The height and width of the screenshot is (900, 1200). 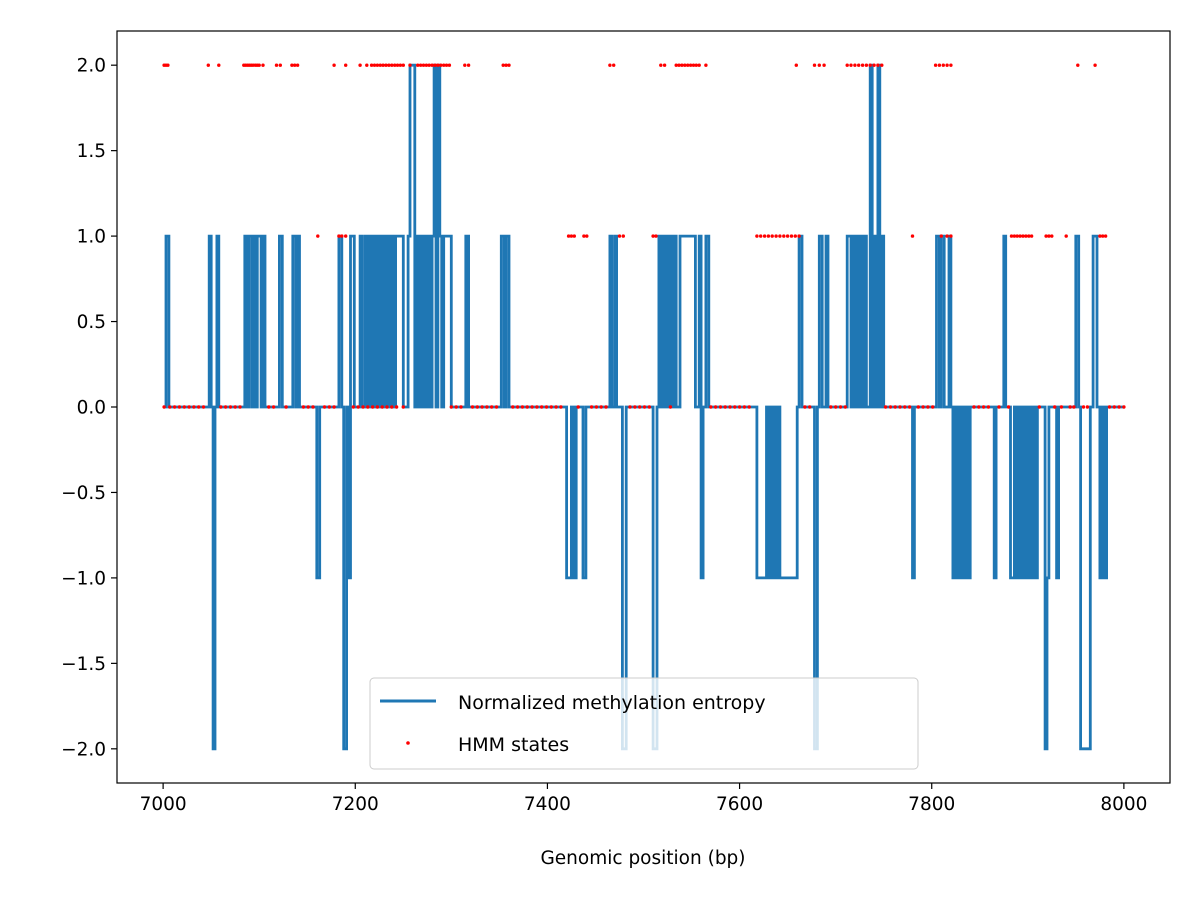 What do you see at coordinates (1123, 804) in the screenshot?
I see `x-tick-label: 8000` at bounding box center [1123, 804].